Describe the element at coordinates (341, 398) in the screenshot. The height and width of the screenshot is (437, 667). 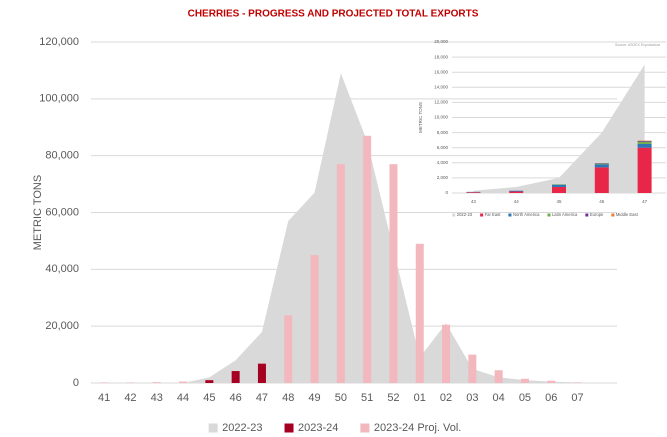
I see `x-tick-label: 50` at that location.